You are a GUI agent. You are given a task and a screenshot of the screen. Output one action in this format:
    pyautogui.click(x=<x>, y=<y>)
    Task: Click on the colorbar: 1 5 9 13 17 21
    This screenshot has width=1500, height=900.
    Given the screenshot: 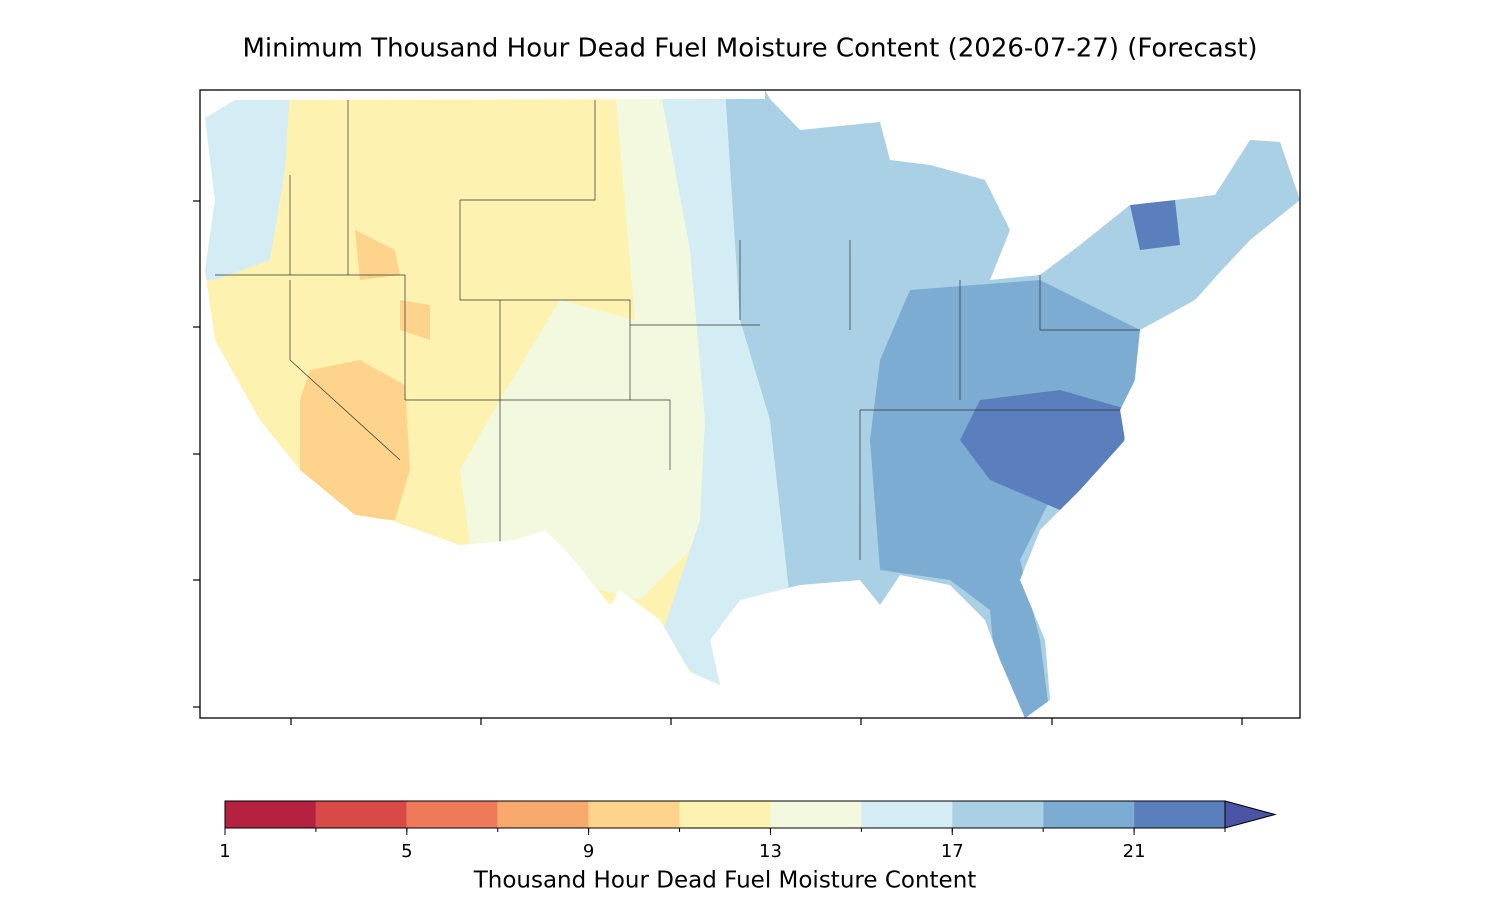 What is the action you would take?
    pyautogui.click(x=748, y=831)
    